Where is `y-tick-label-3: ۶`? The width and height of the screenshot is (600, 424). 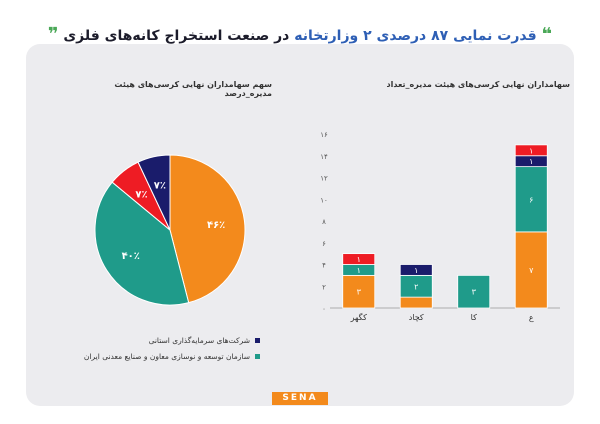
y-tick-label-3: ۶ is located at coordinates (324, 244).